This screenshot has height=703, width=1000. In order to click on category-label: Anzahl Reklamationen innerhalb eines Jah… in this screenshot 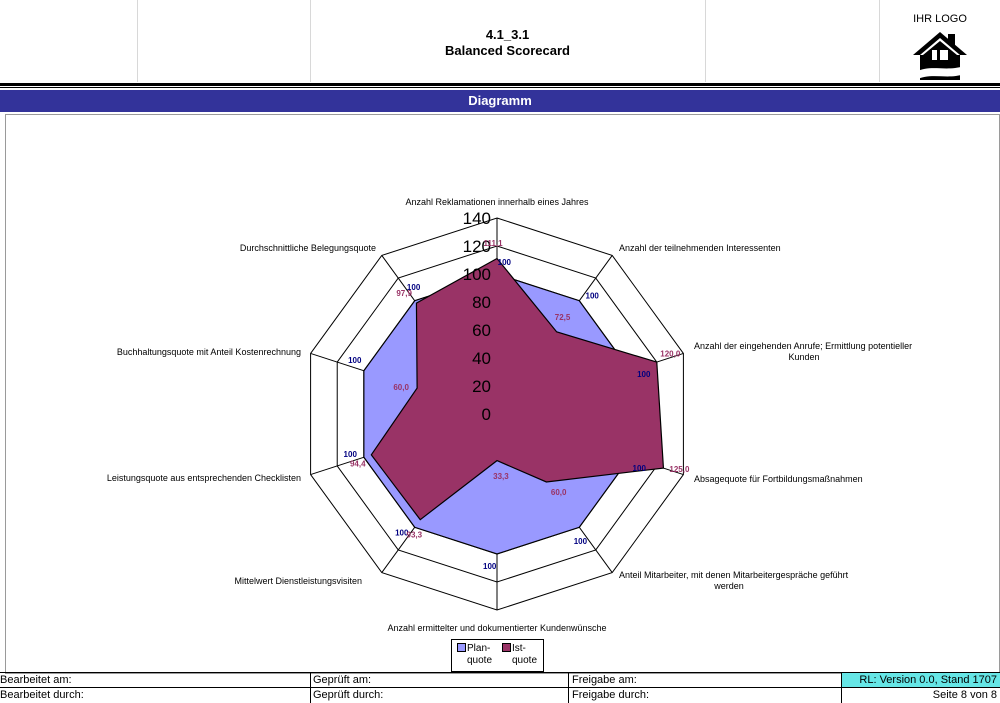, I will do `click(497, 202)`.